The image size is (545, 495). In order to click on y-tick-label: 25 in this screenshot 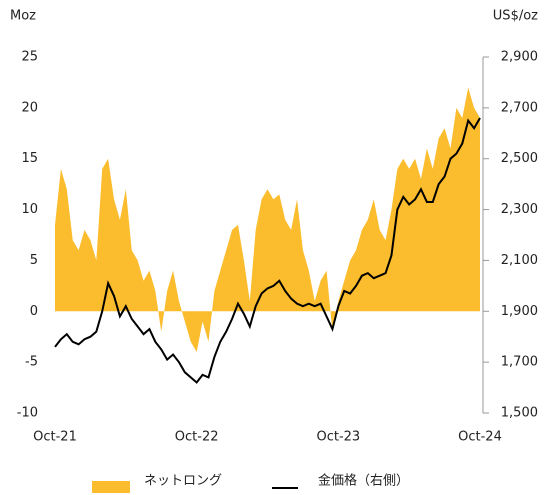, I will do `click(29, 57)`.